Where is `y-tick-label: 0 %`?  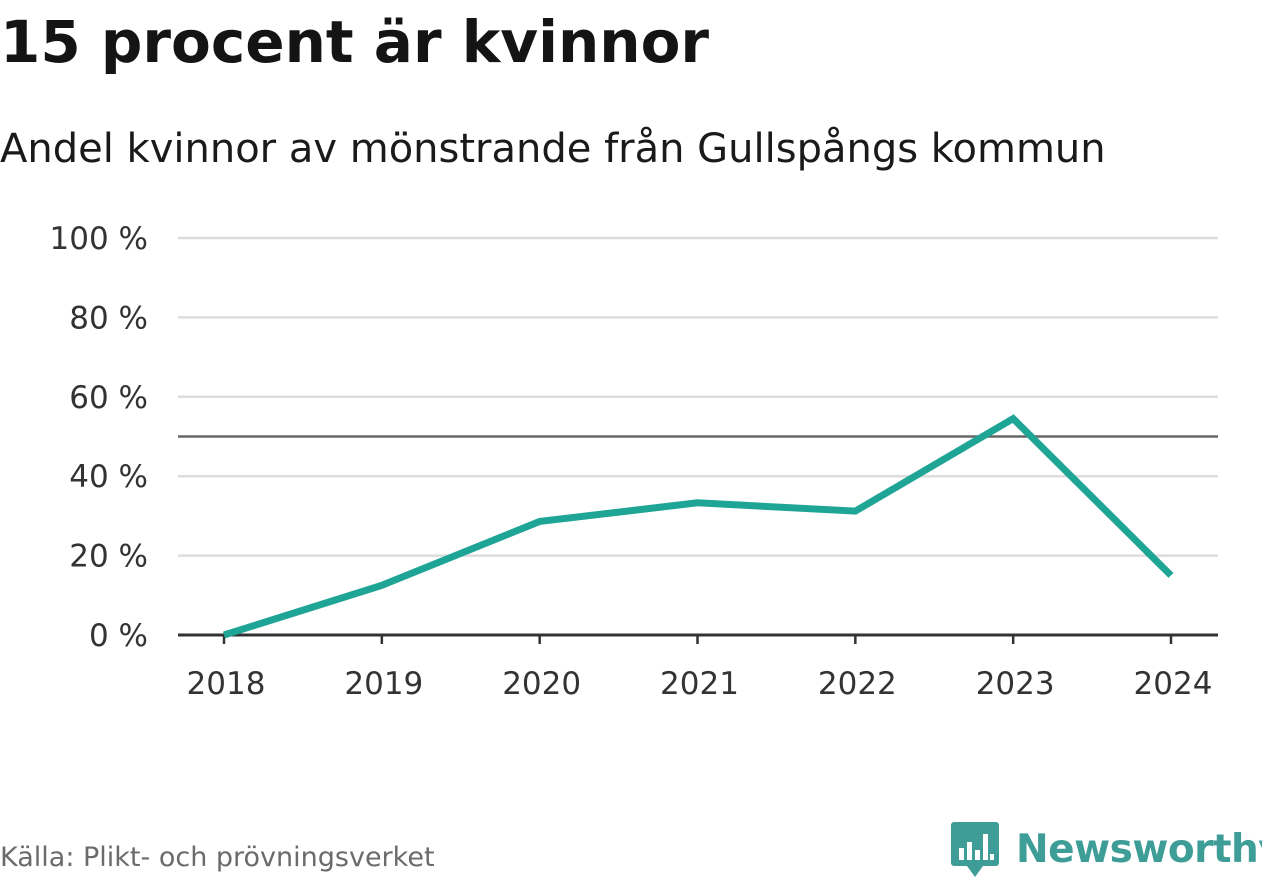
y-tick-label: 0 % is located at coordinates (118, 636).